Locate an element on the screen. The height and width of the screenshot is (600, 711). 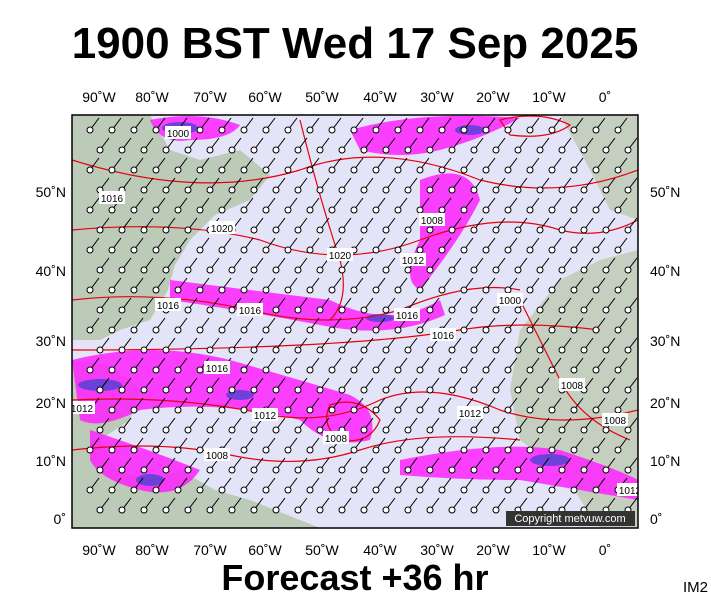
isobar-label-box is located at coordinates (470, 412).